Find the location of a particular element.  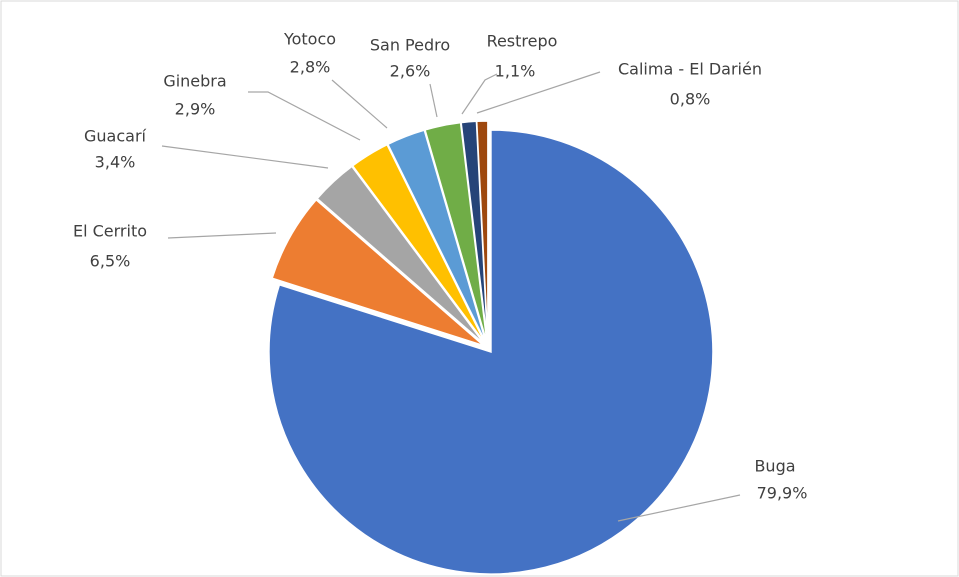

slice-label: Yotoco is located at coordinates (309, 39).